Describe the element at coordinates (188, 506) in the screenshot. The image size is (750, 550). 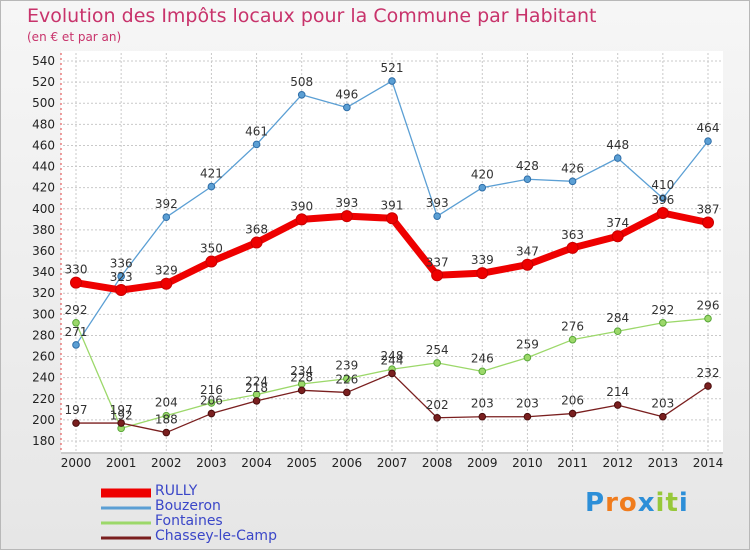
I see `legend-label-bouzeron: Bouzeron` at that location.